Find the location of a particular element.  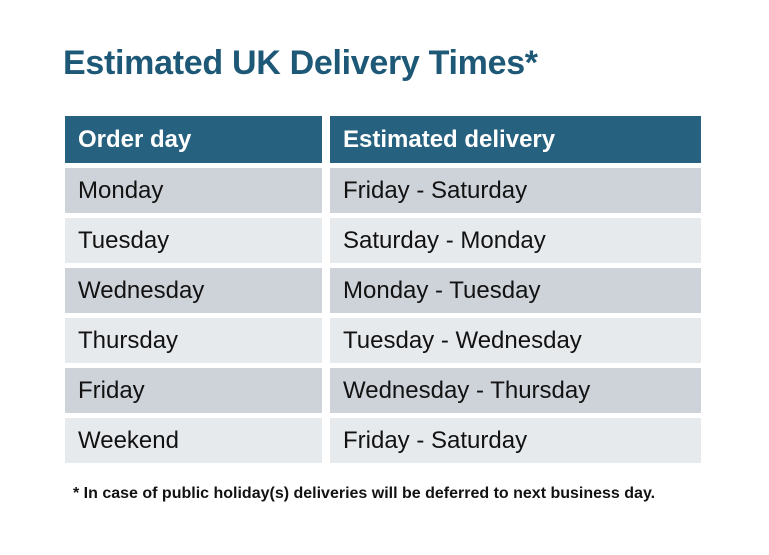

column-header-estimated-delivery: Estimated delivery is located at coordinates (515, 139).